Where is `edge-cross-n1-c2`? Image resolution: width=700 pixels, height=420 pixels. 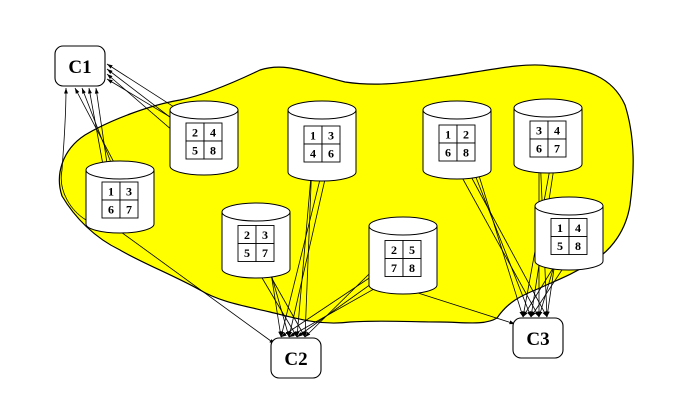
edge-cross-n1-c2 is located at coordinates (192, 284).